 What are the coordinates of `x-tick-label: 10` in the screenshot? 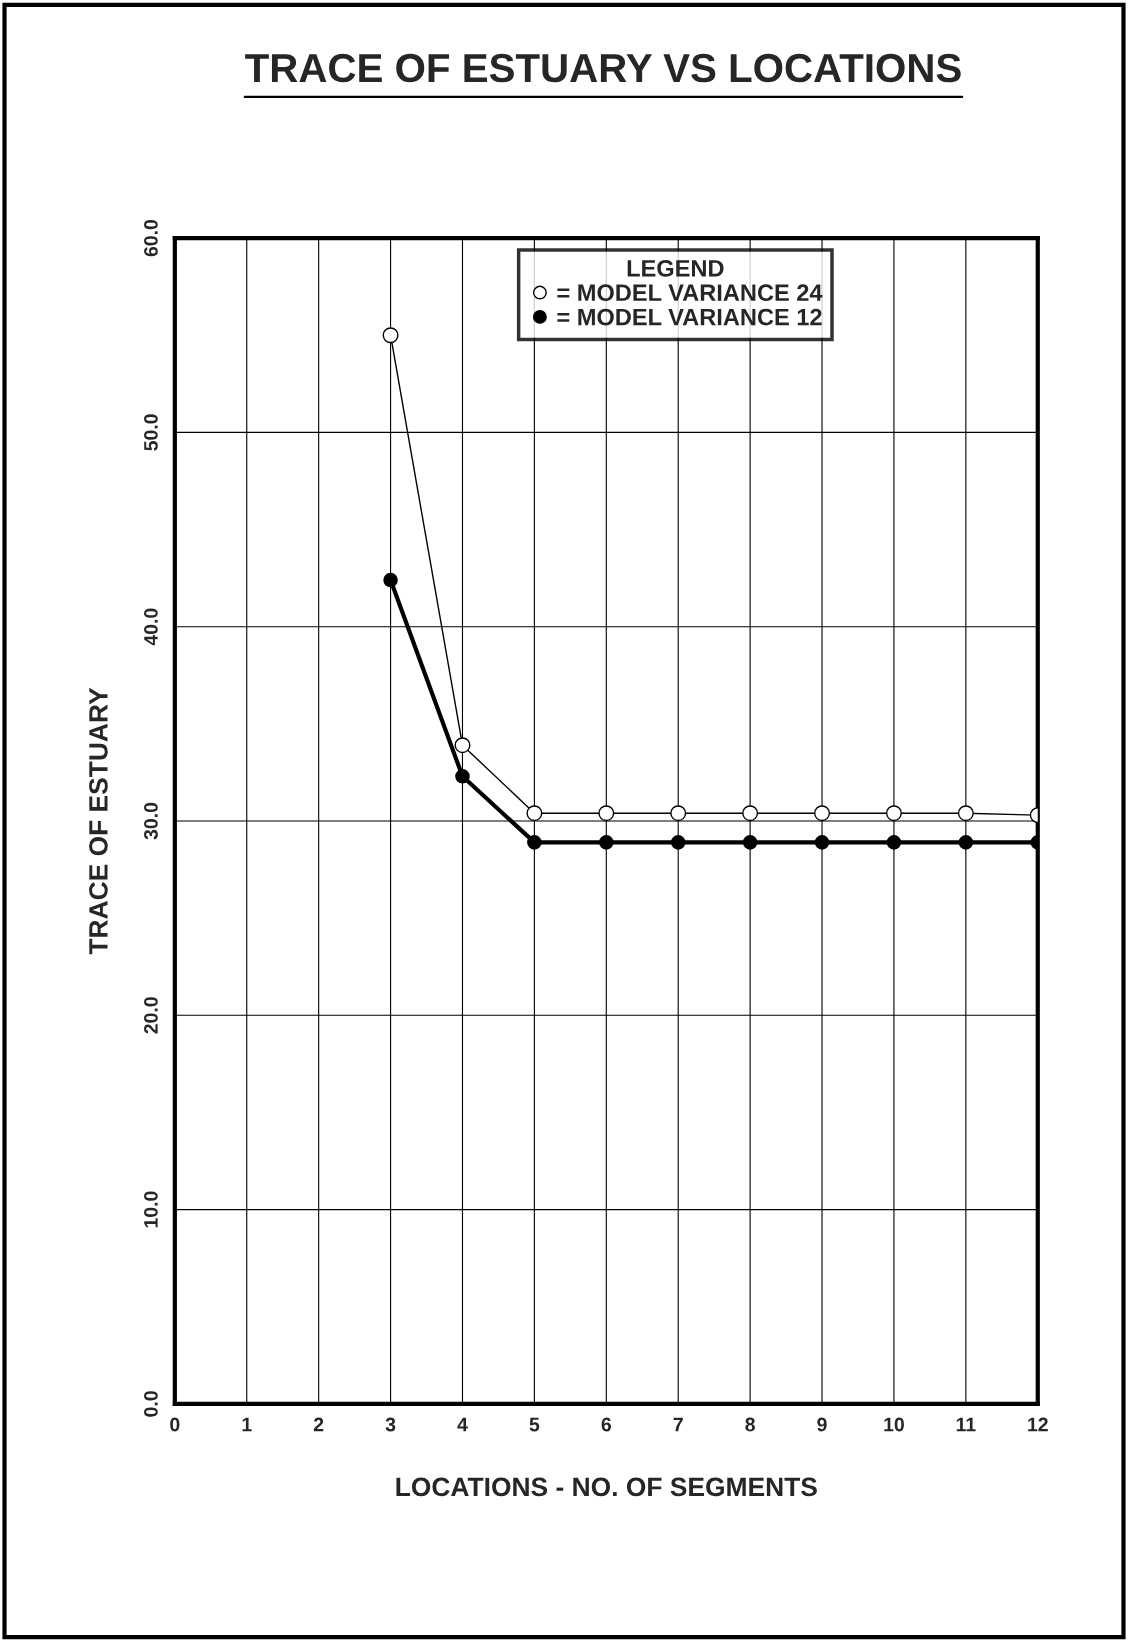 It's located at (894, 1424).